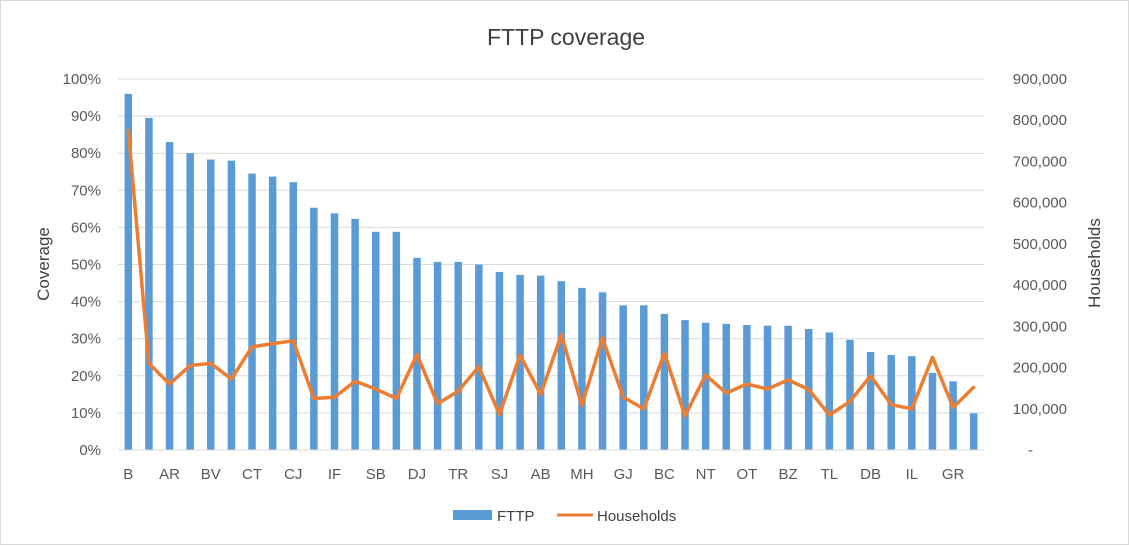  What do you see at coordinates (664, 474) in the screenshot?
I see `x-tick-label: BC` at bounding box center [664, 474].